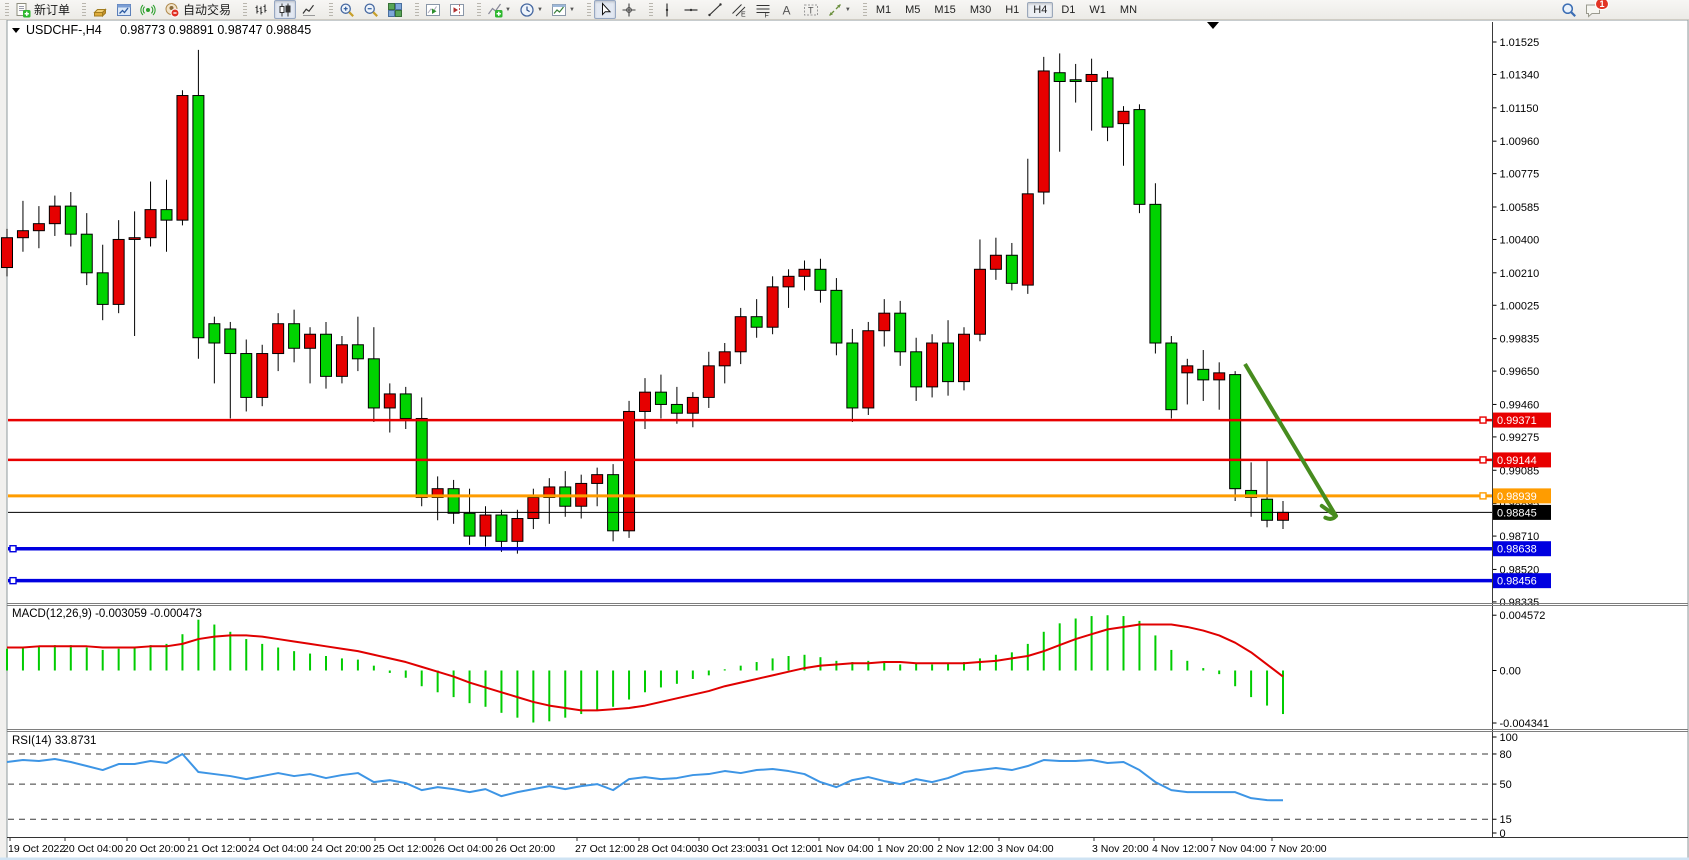 The width and height of the screenshot is (1689, 860). What do you see at coordinates (341, 849) in the screenshot?
I see `time-tick-label: 24 Oct 20:00` at bounding box center [341, 849].